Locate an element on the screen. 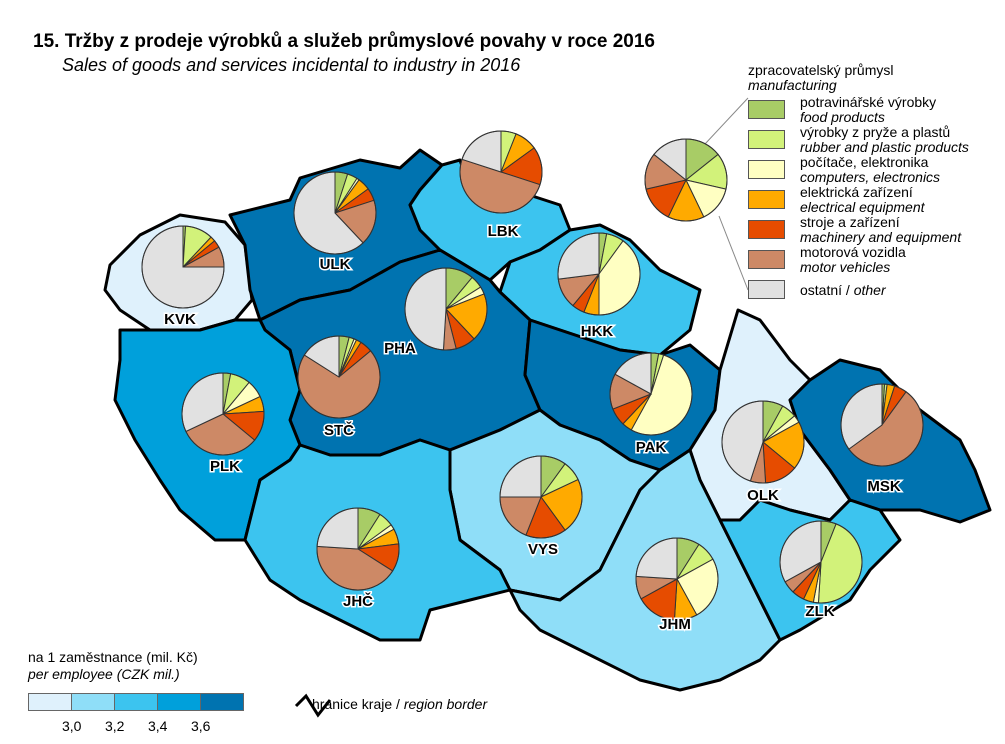 Image resolution: width=1005 pixels, height=744 pixels. pie-lbk is located at coordinates (501, 172).